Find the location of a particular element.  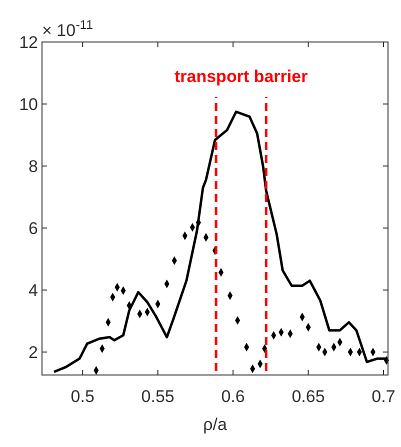

y-tick-label: 4 is located at coordinates (33, 290).